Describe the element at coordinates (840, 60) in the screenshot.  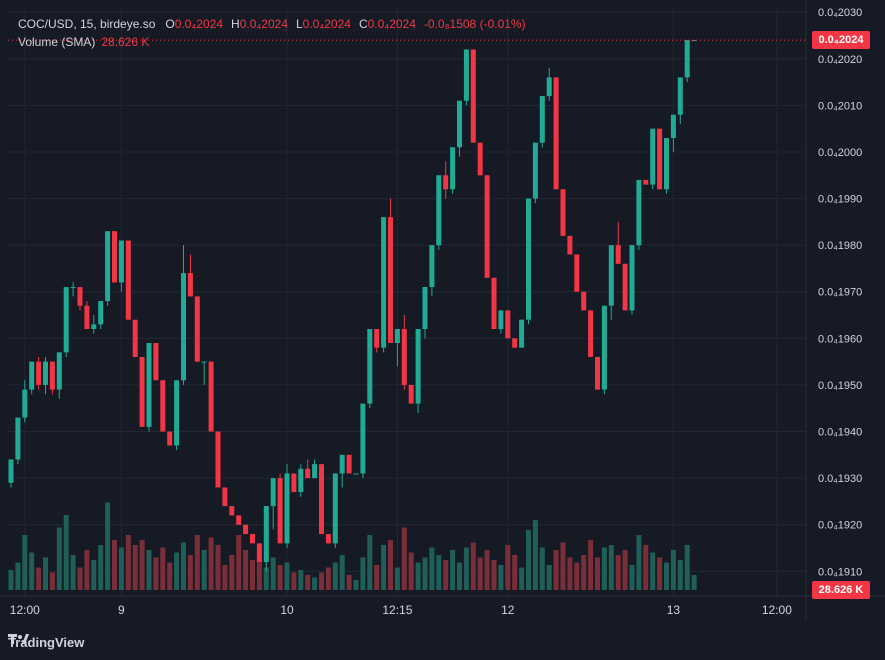
I see `y-tick-label: 0.0₄2020` at that location.